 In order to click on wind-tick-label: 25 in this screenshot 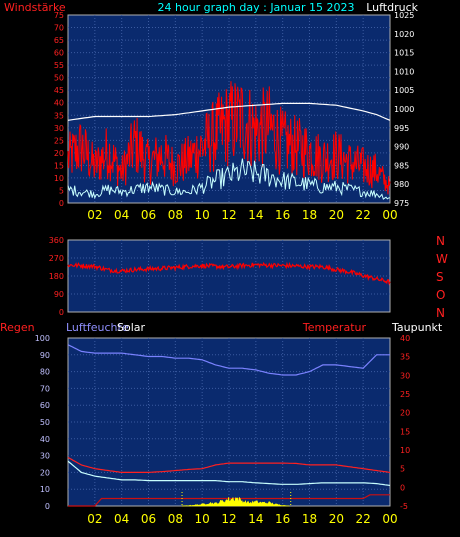, I will do `click(59, 140)`.